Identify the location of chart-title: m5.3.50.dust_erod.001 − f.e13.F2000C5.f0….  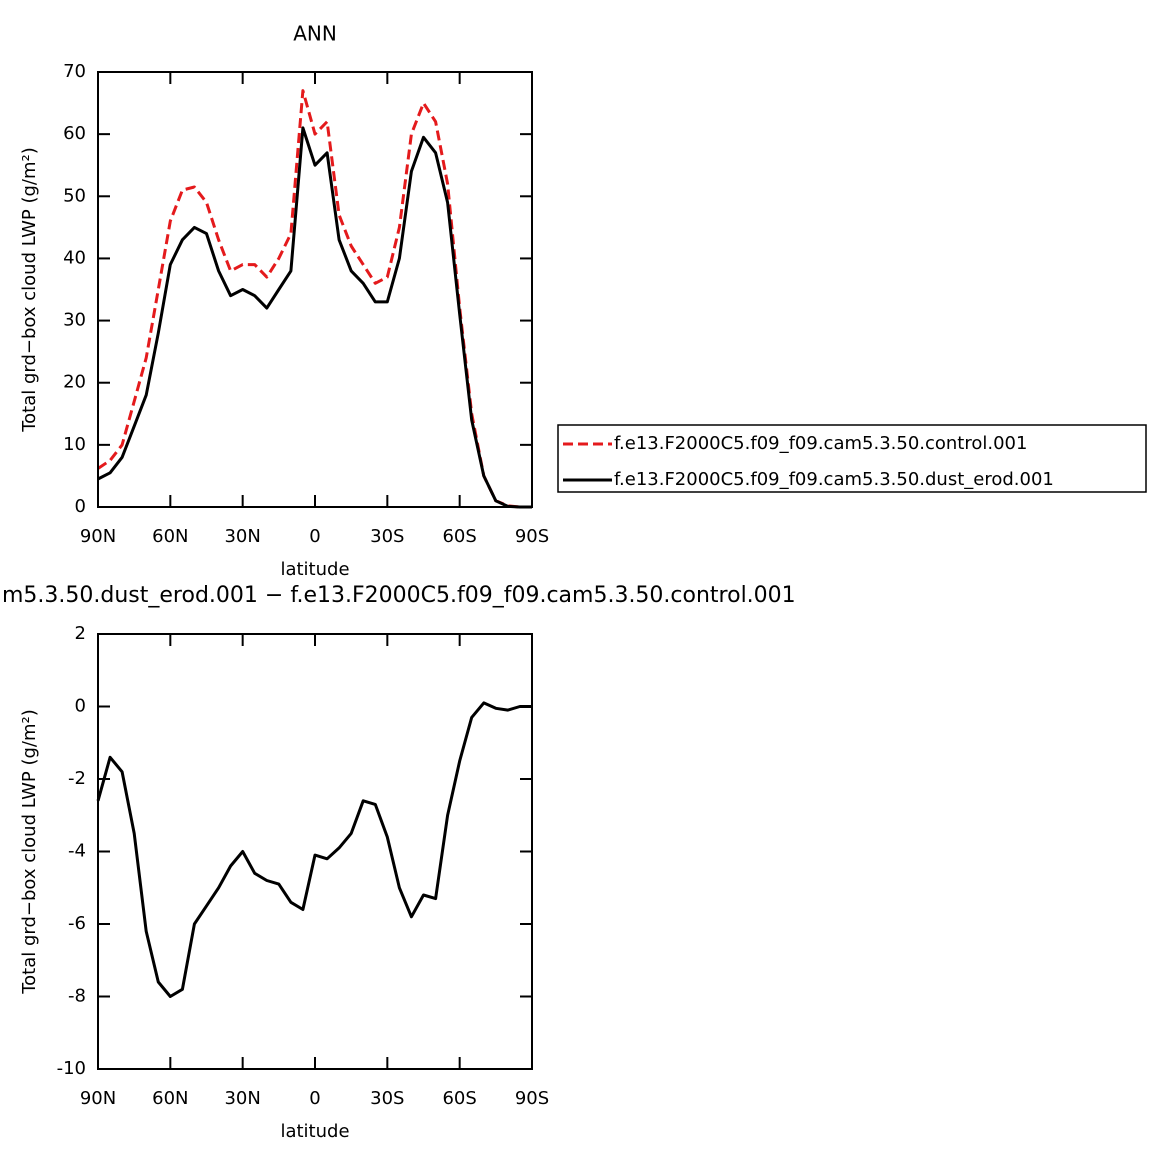
(399, 595).